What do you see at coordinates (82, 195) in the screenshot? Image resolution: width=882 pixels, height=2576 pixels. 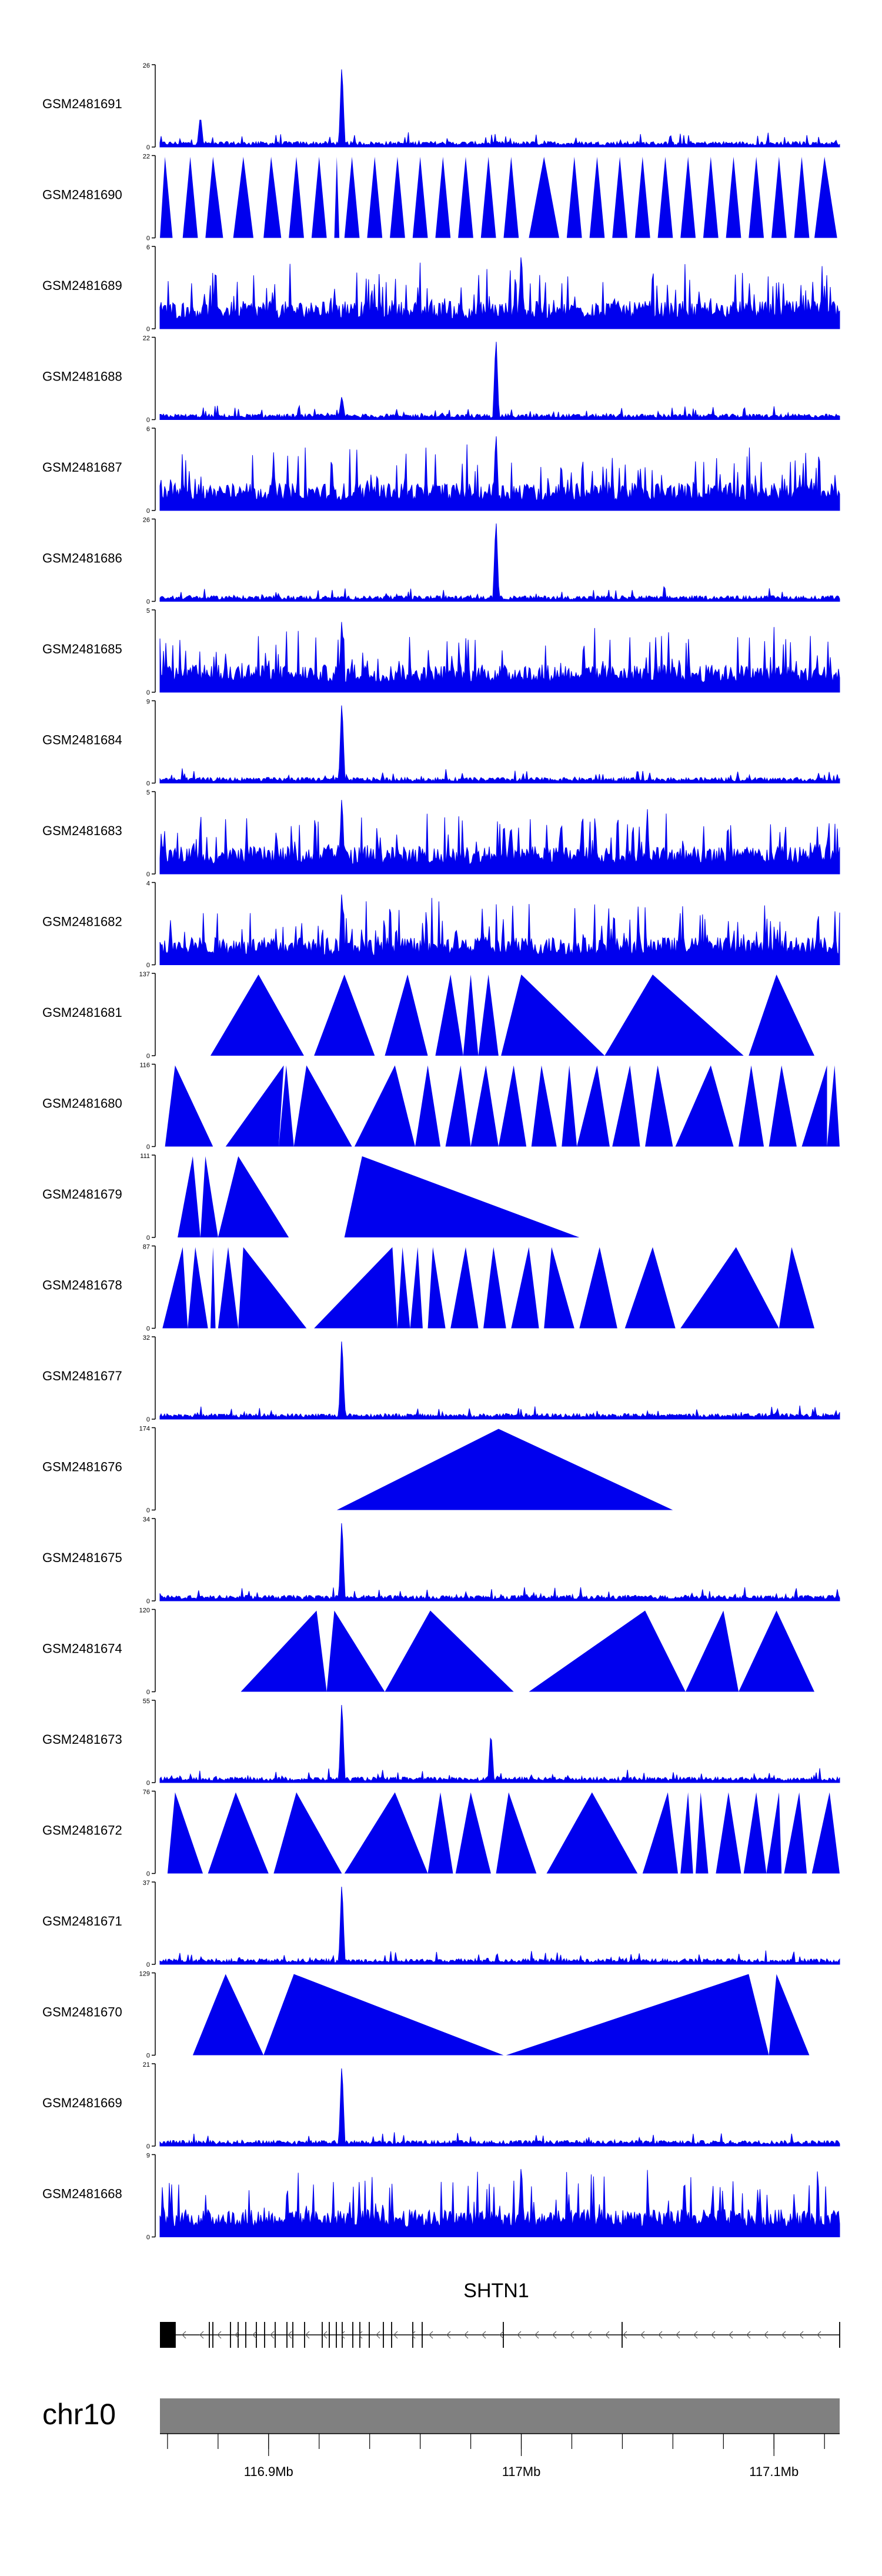 I see `track-label: GSM2481690` at bounding box center [82, 195].